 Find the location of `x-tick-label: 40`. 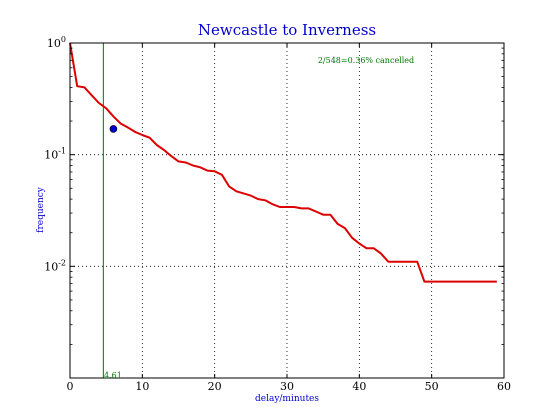

x-tick-label: 40 is located at coordinates (359, 386).